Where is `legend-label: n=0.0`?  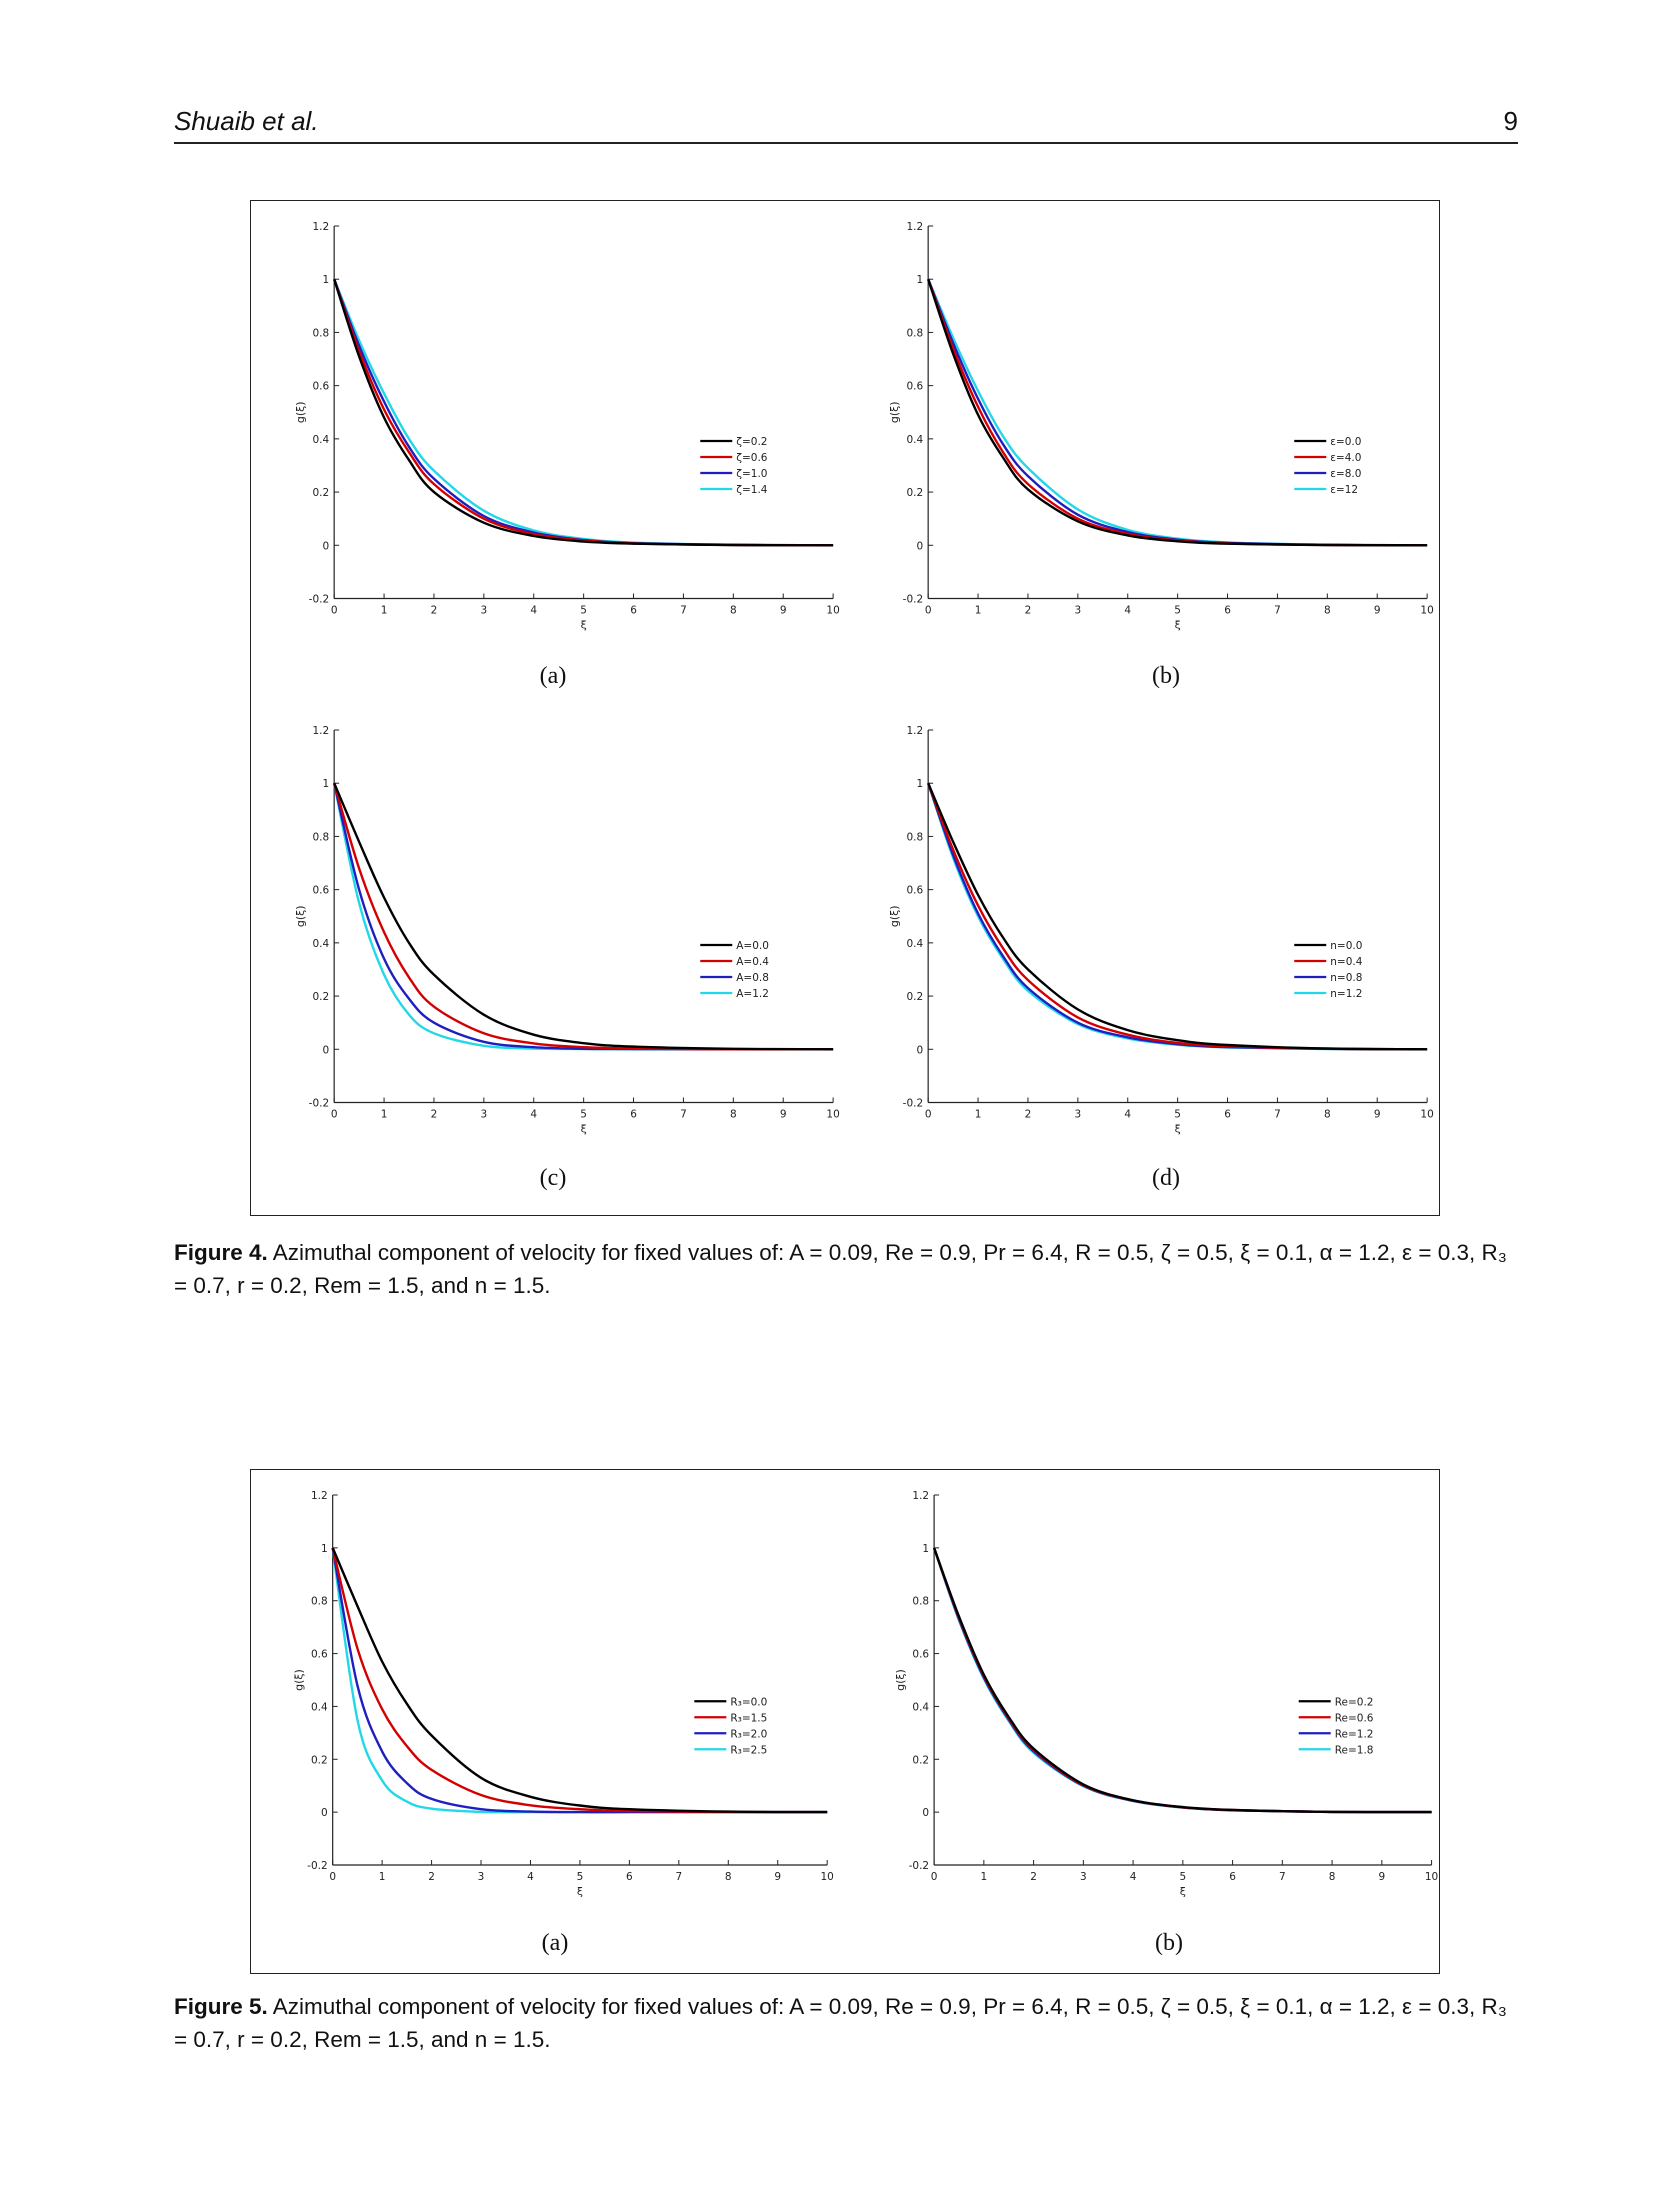
legend-label: n=0.0 is located at coordinates (1346, 946).